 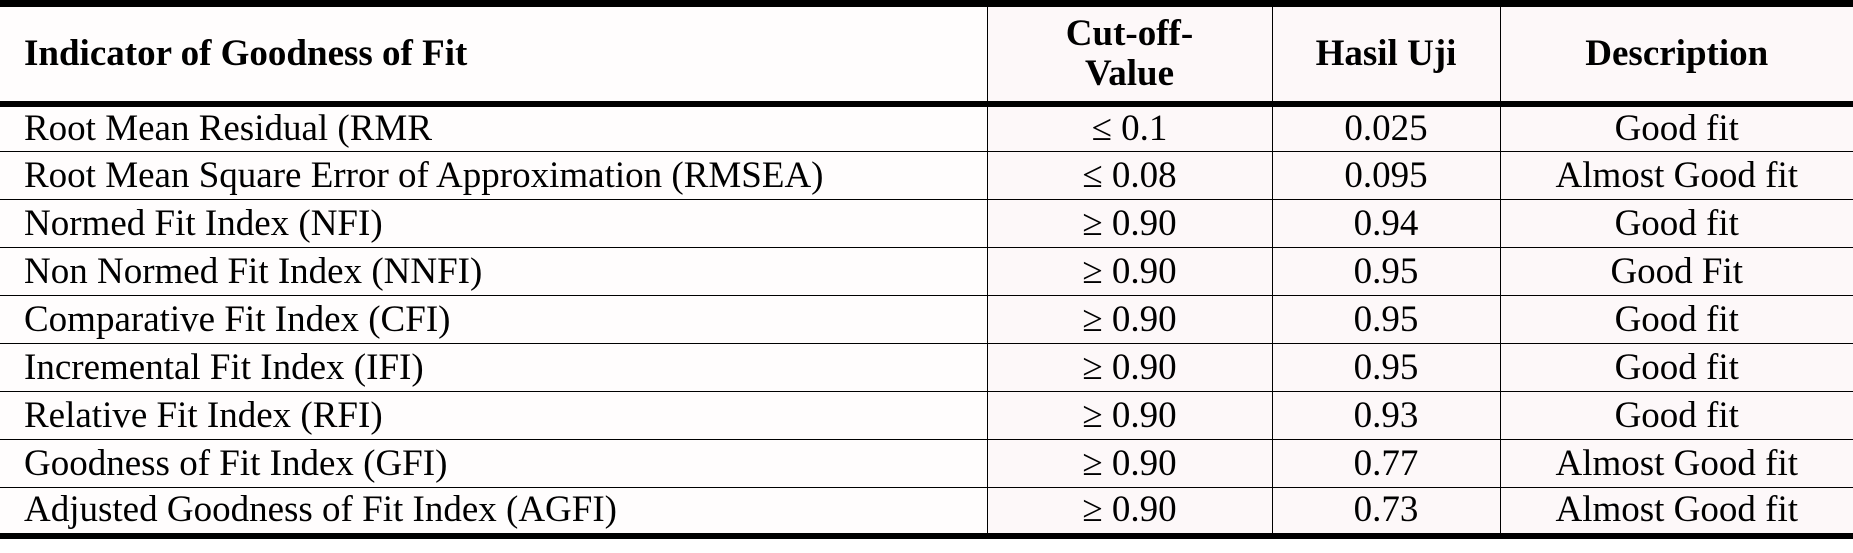 What do you see at coordinates (1385, 127) in the screenshot?
I see `cell-hasil-uji: 0.025` at bounding box center [1385, 127].